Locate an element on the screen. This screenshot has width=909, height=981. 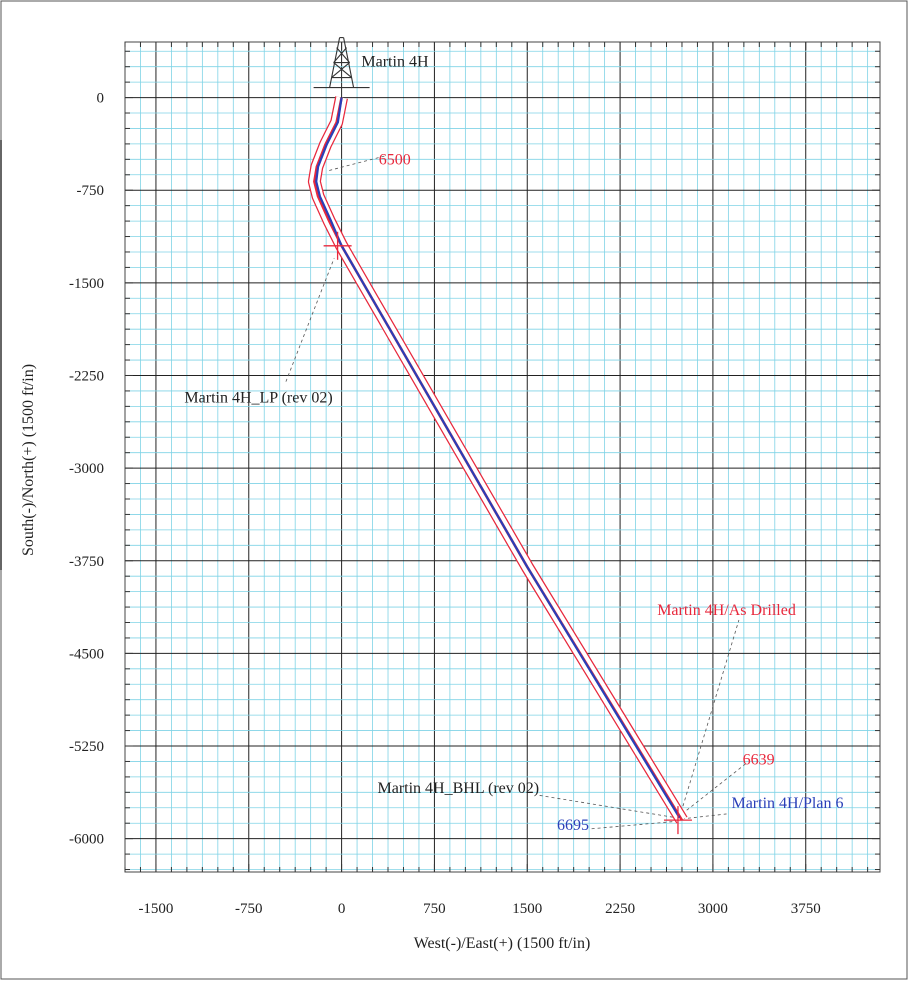
annotation-label: 6500 is located at coordinates (395, 159).